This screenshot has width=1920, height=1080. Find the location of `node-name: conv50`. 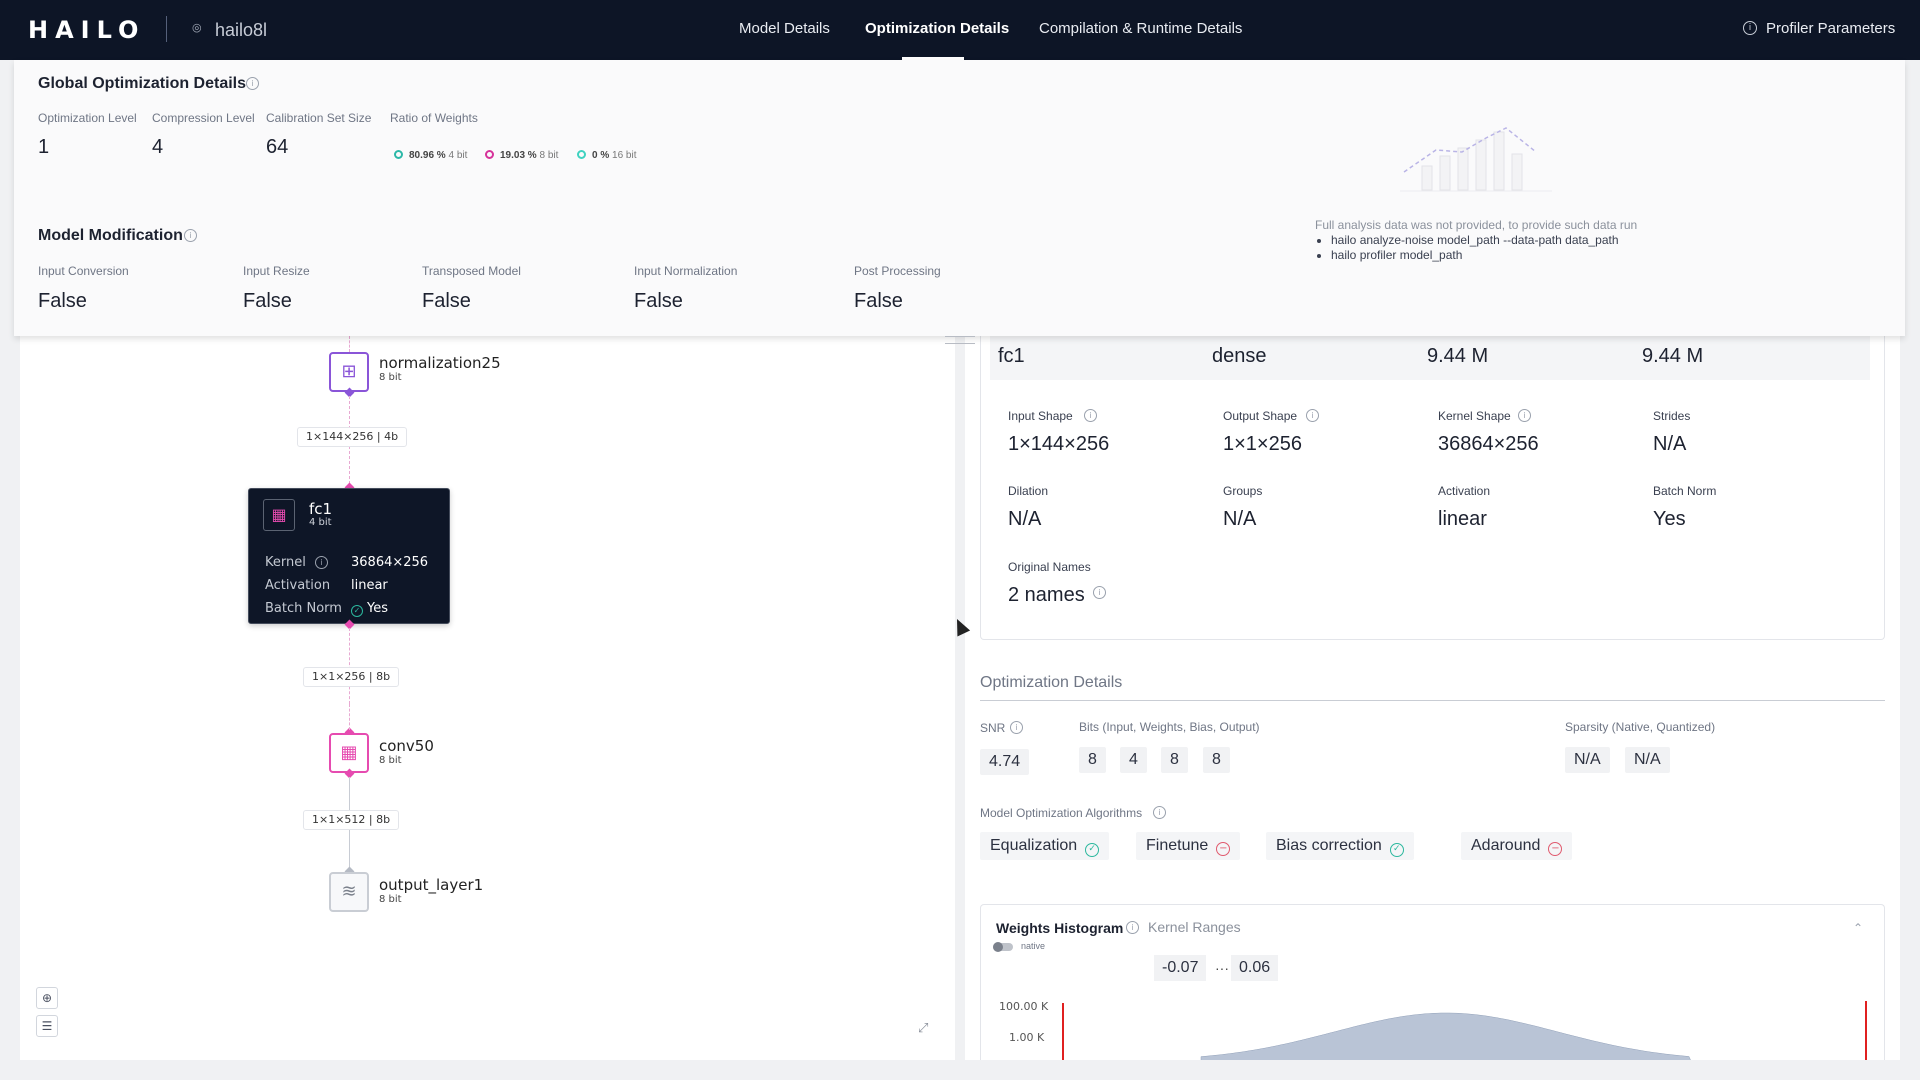

node-name: conv50 is located at coordinates (406, 746).